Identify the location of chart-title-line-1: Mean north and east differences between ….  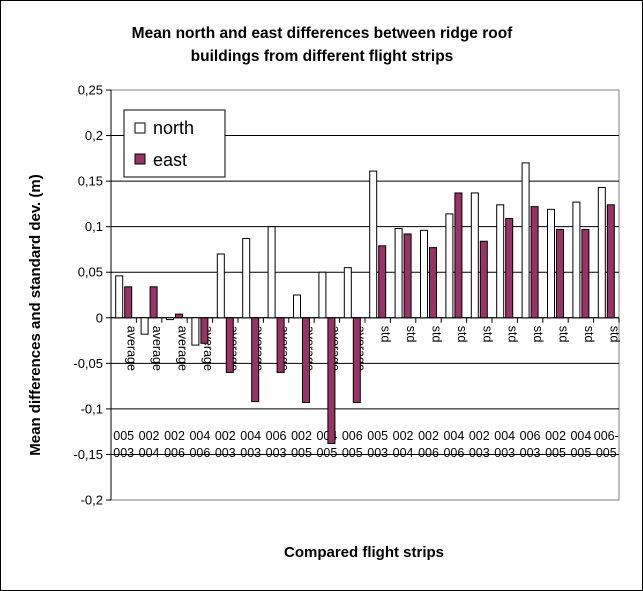
(323, 33).